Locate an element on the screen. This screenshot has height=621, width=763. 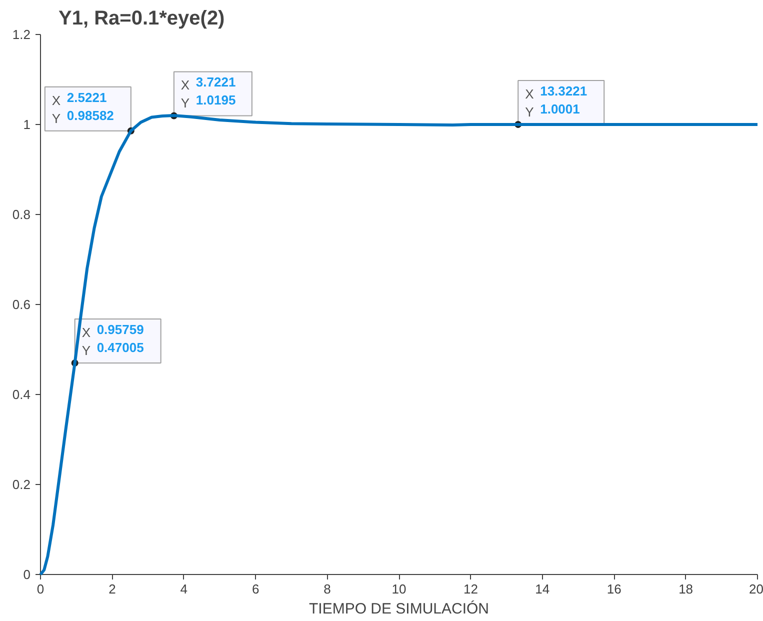
x-tick-label: 4 is located at coordinates (184, 589).